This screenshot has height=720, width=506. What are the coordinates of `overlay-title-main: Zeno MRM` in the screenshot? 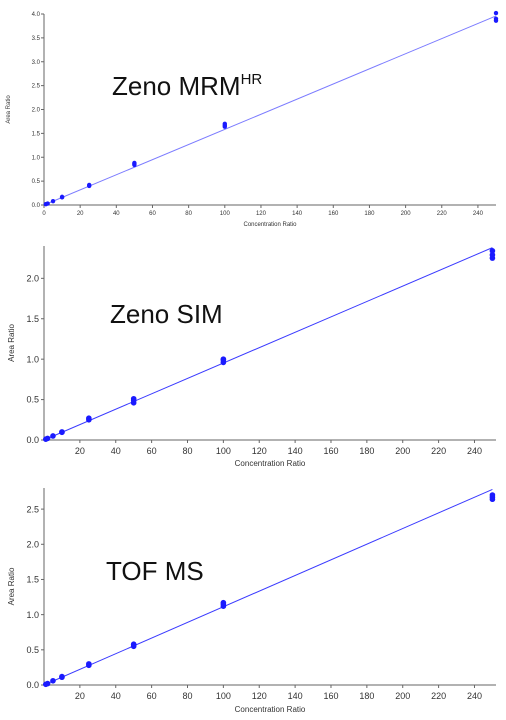 It's located at (176, 86).